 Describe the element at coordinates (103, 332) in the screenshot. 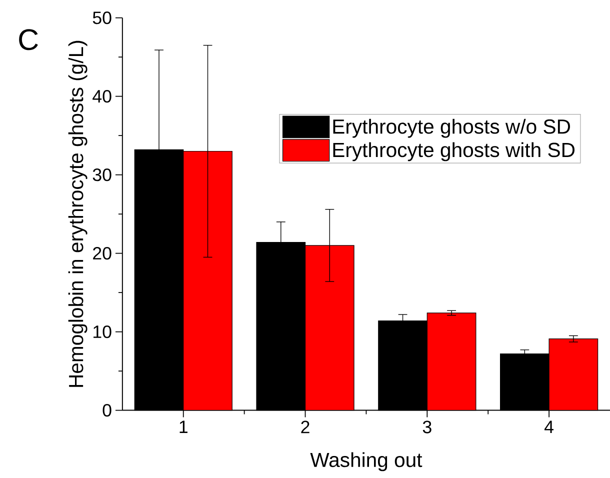

I see `y-tick-label: 10` at that location.